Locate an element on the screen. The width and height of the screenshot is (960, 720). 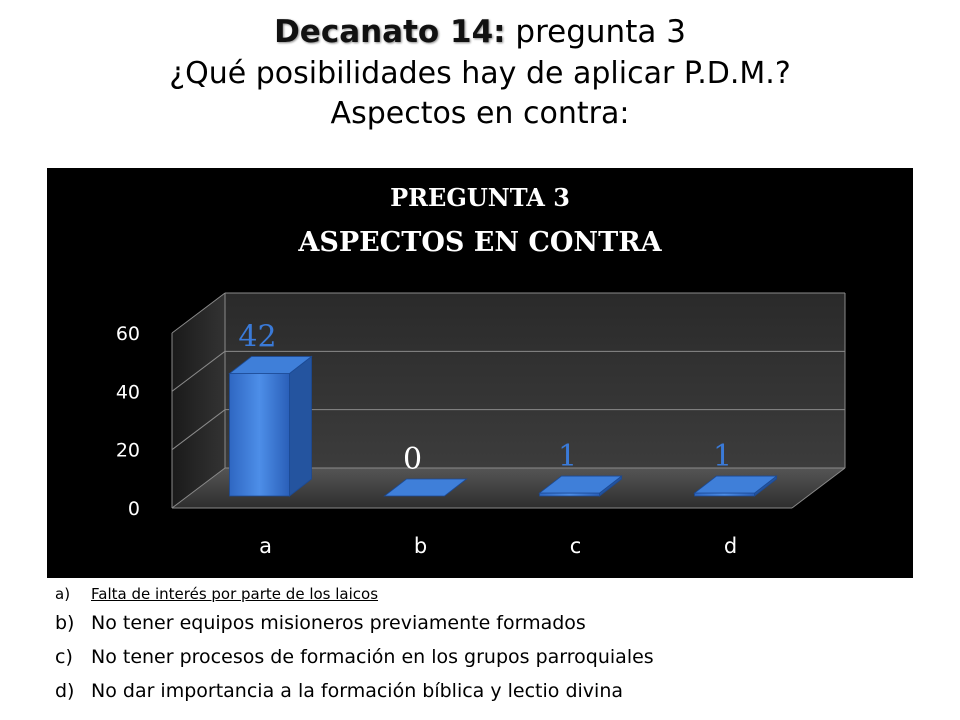
floor-right-edge is located at coordinates (818, 488).